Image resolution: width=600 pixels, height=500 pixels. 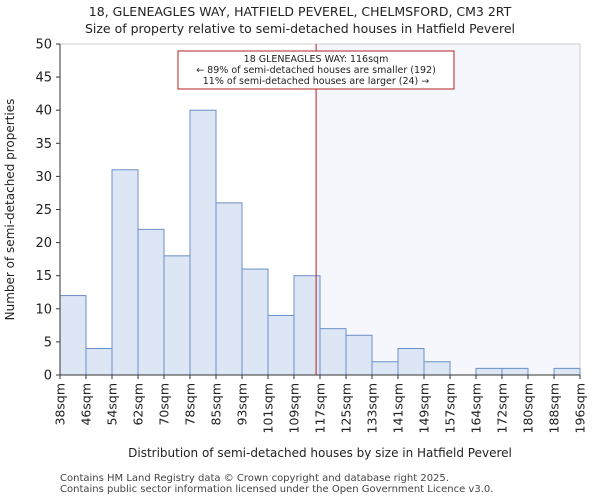 What do you see at coordinates (138, 404) in the screenshot?
I see `x-tick-label: 62sqm` at bounding box center [138, 404].